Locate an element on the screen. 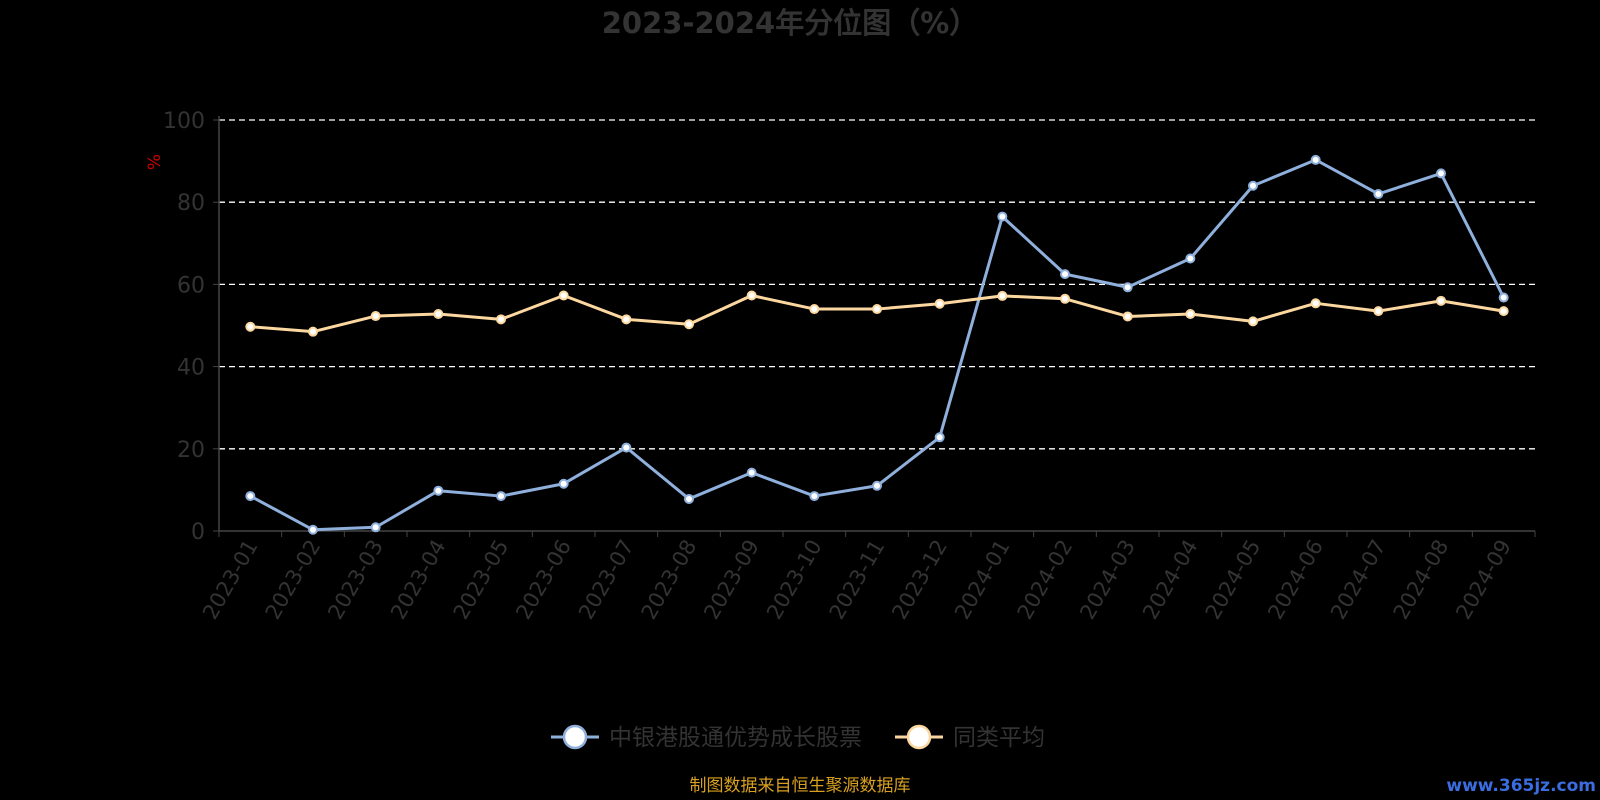 This screenshot has width=1600, height=800. x-tick-label-2023-10: 2023-10 is located at coordinates (794, 580).